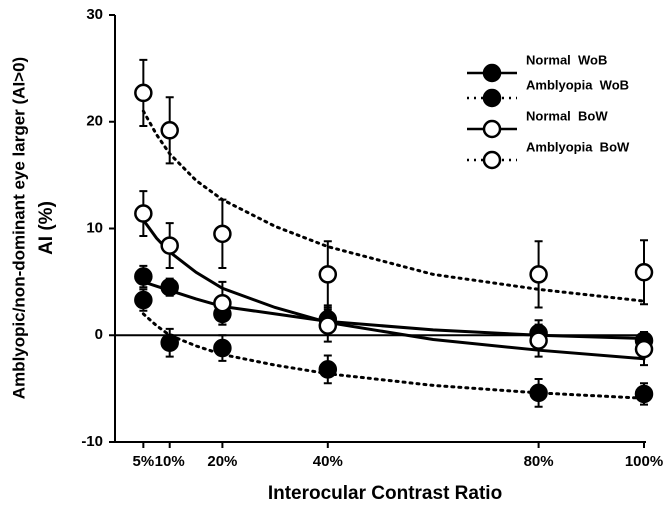  I want to click on x-tick-label: 10%, so click(170, 461).